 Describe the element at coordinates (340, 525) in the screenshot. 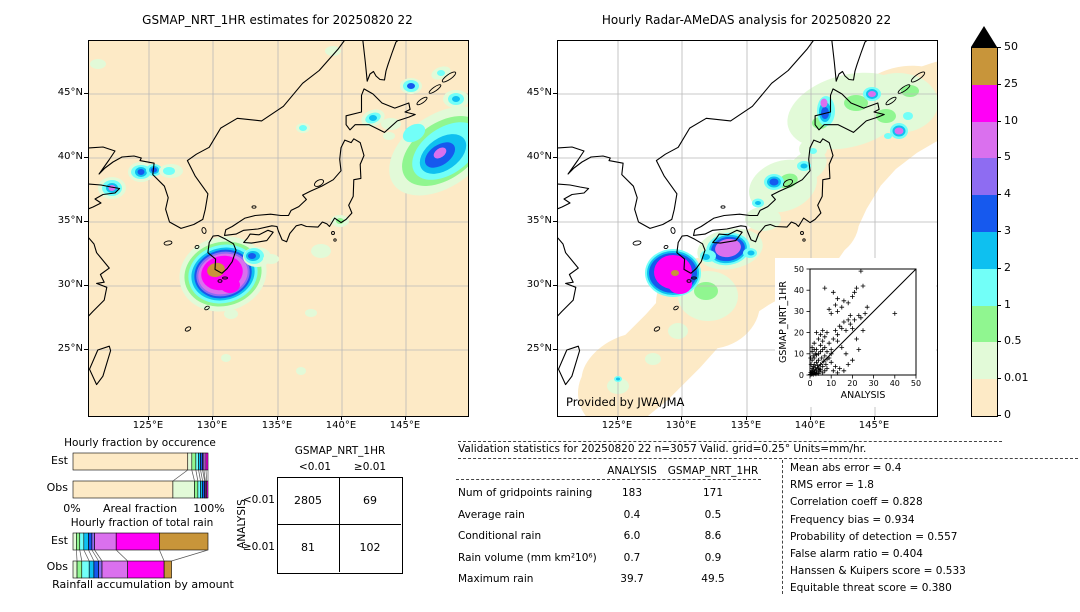

I see `contingency-table` at that location.